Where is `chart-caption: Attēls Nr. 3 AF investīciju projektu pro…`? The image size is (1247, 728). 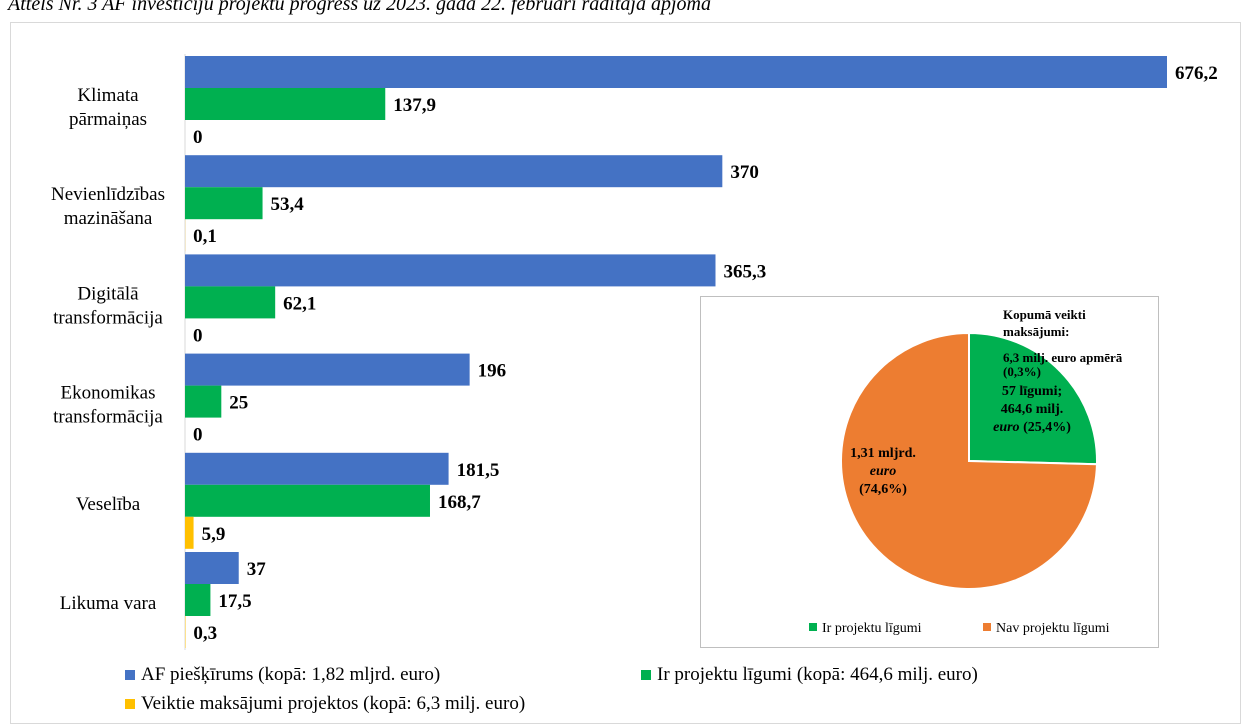 chart-caption: Attēls Nr. 3 AF investīciju projektu pro… is located at coordinates (359, 7).